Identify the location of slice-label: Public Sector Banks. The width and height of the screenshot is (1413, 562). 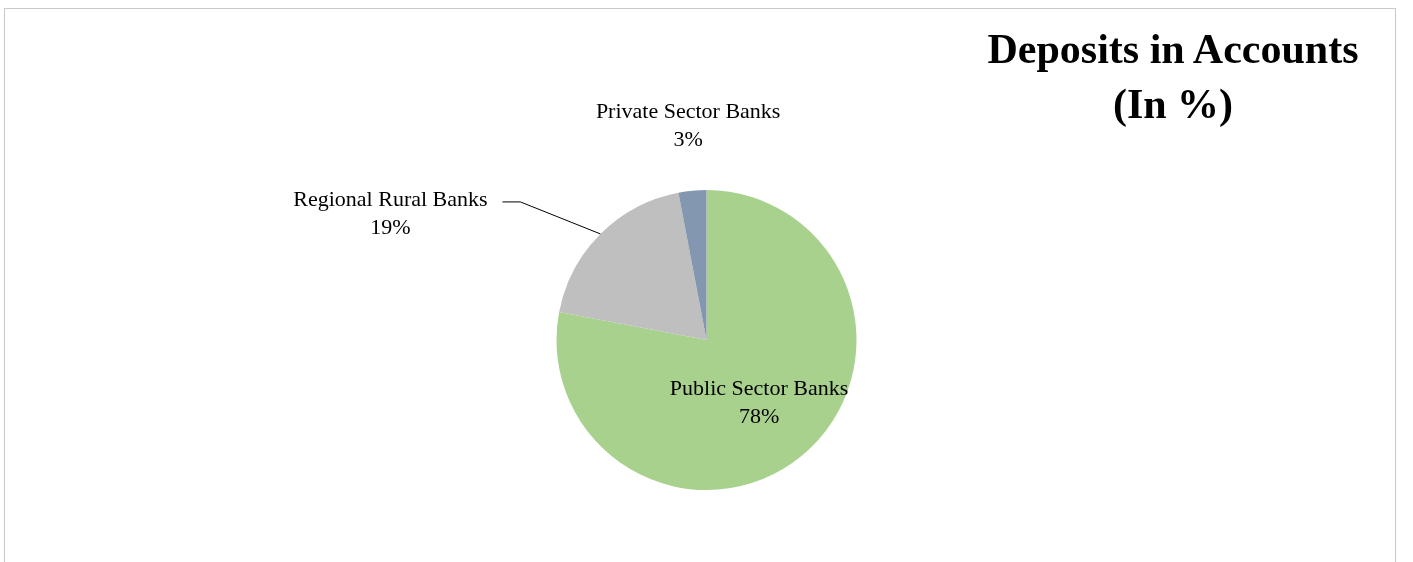
(759, 388).